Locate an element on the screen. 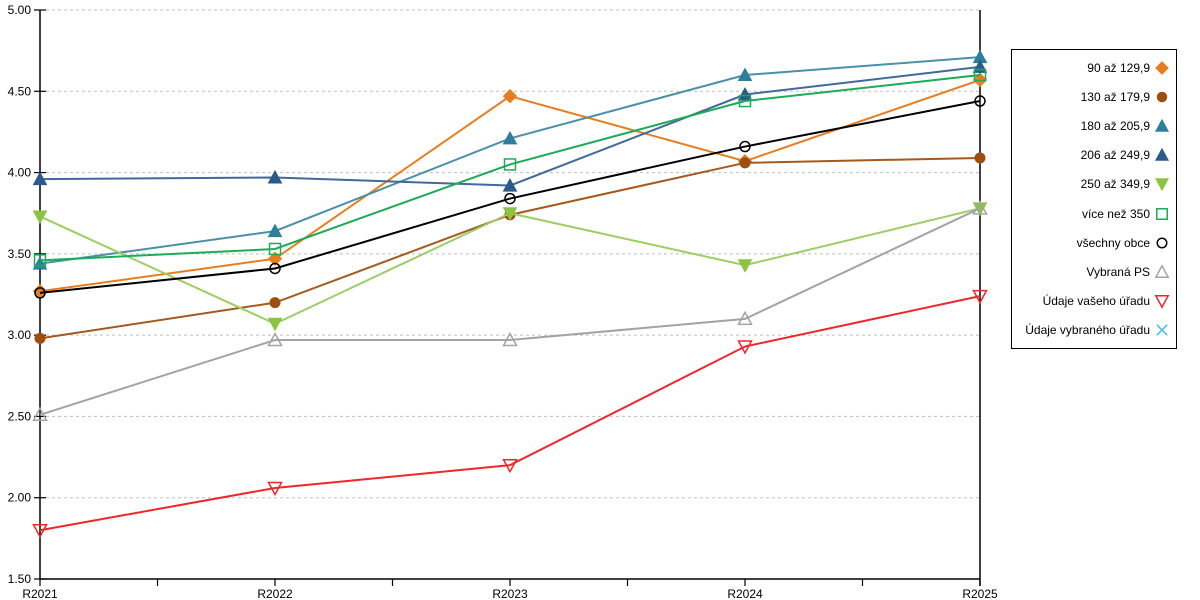 The width and height of the screenshot is (1200, 600). x-legend-marker-icon is located at coordinates (1162, 330).